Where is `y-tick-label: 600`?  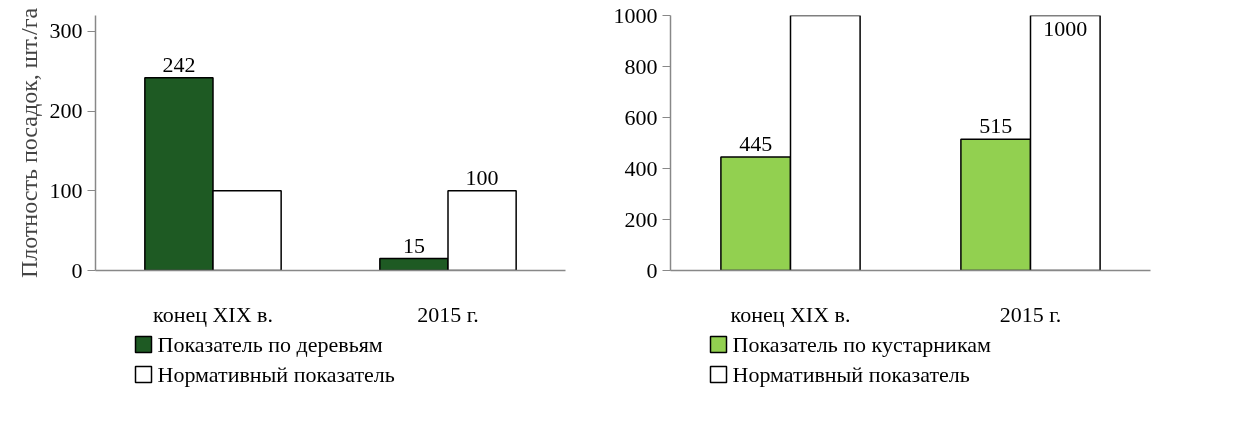
y-tick-label: 600 is located at coordinates (641, 117).